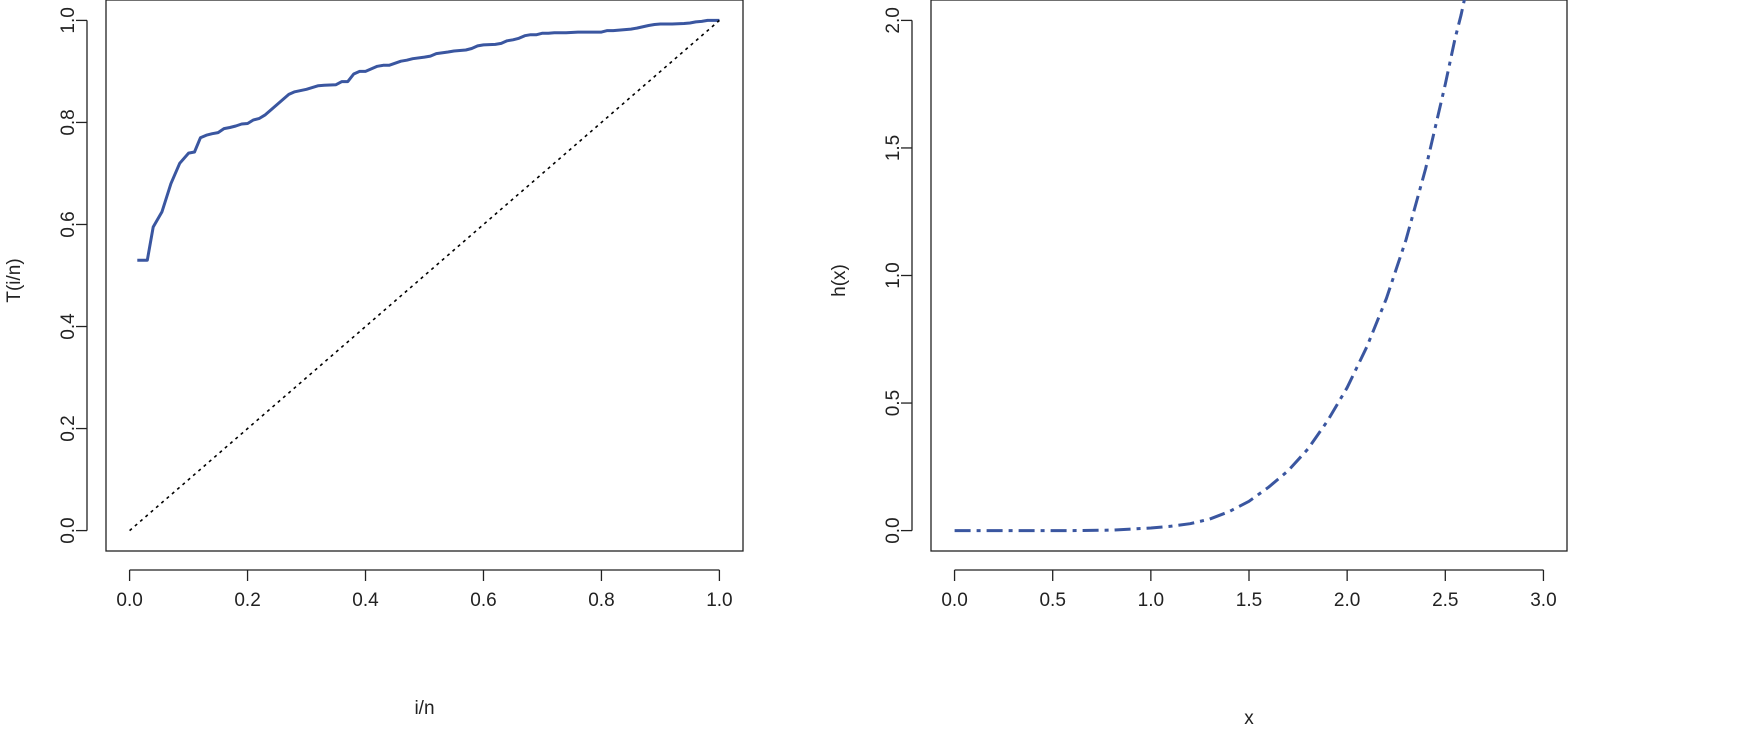 Image resolution: width=1749 pixels, height=736 pixels. I want to click on series-line-solid, so click(428, 140).